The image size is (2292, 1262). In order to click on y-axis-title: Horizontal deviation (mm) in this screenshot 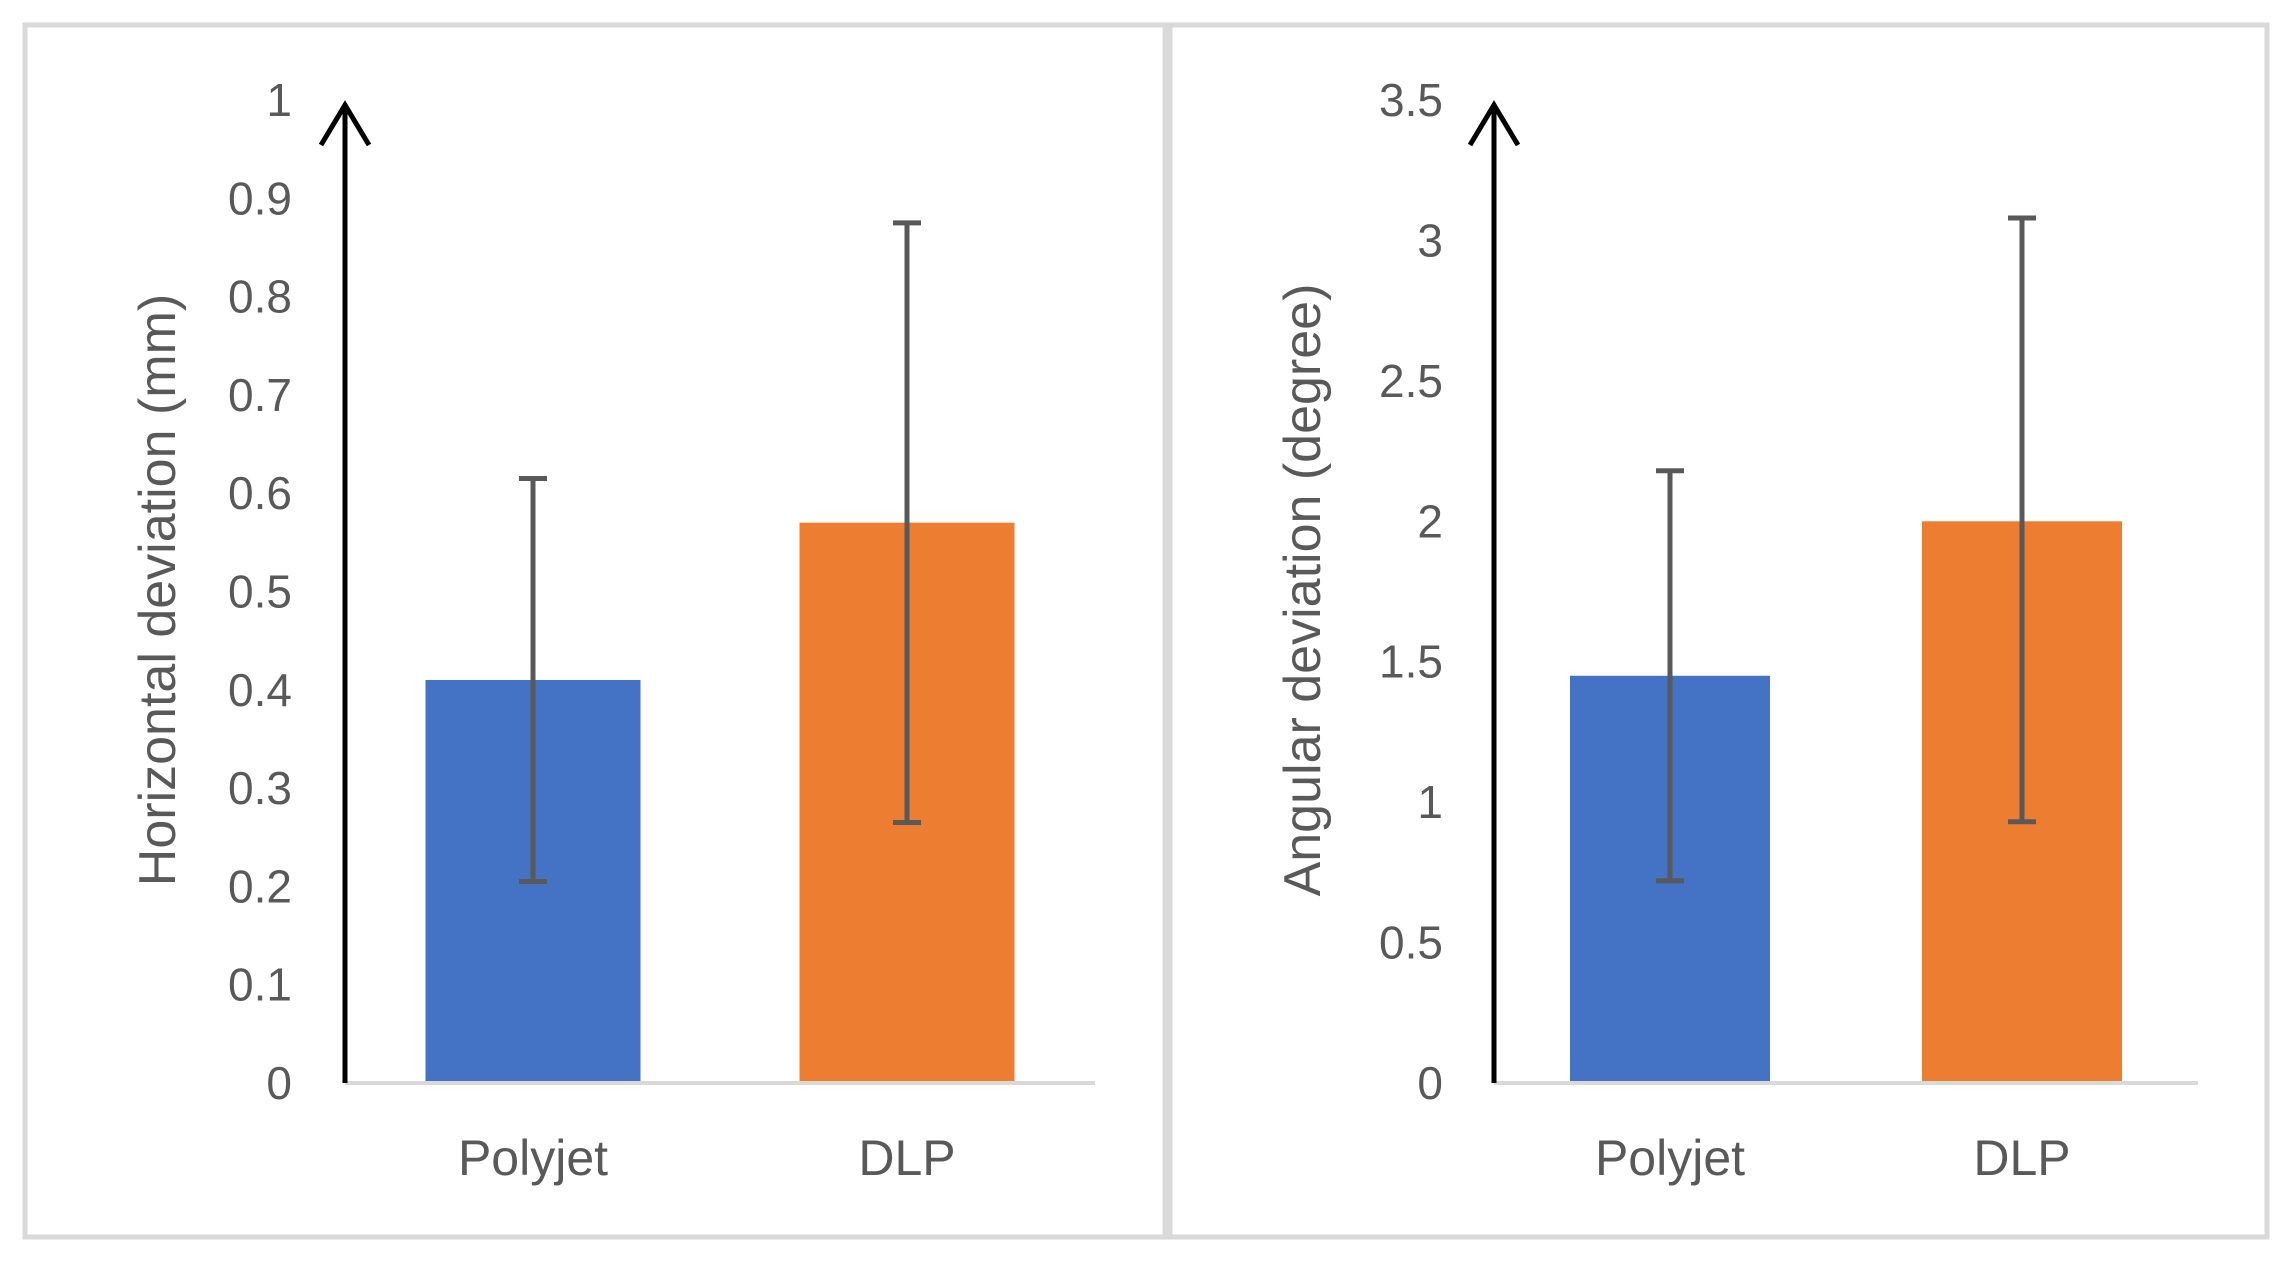, I will do `click(158, 590)`.